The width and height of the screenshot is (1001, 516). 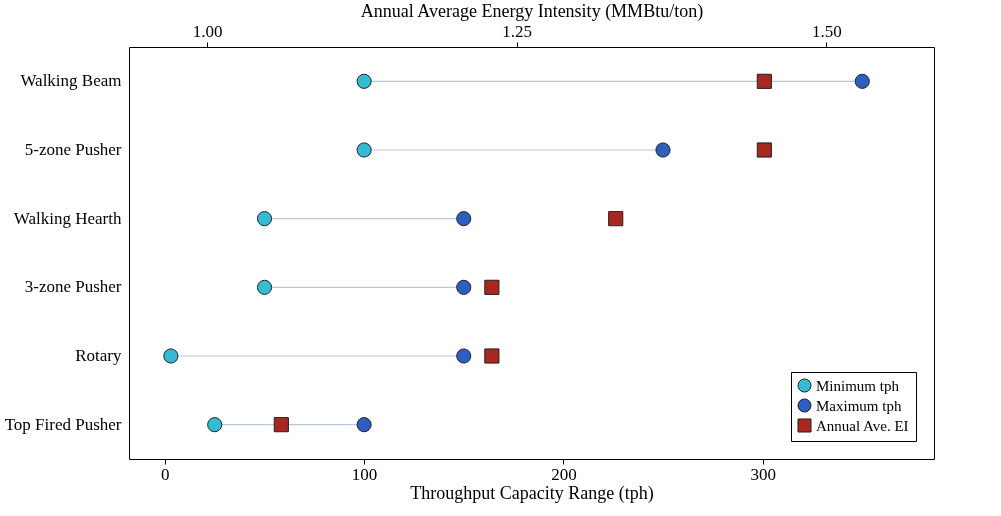 I want to click on x2-tick-label: 1.00, so click(x=207, y=31).